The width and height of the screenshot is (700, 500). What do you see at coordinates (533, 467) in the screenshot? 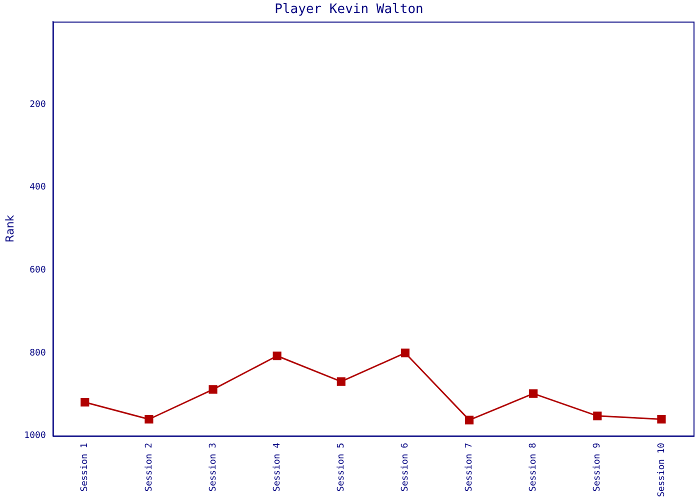
I see `x-tick-label: Session 8` at bounding box center [533, 467].